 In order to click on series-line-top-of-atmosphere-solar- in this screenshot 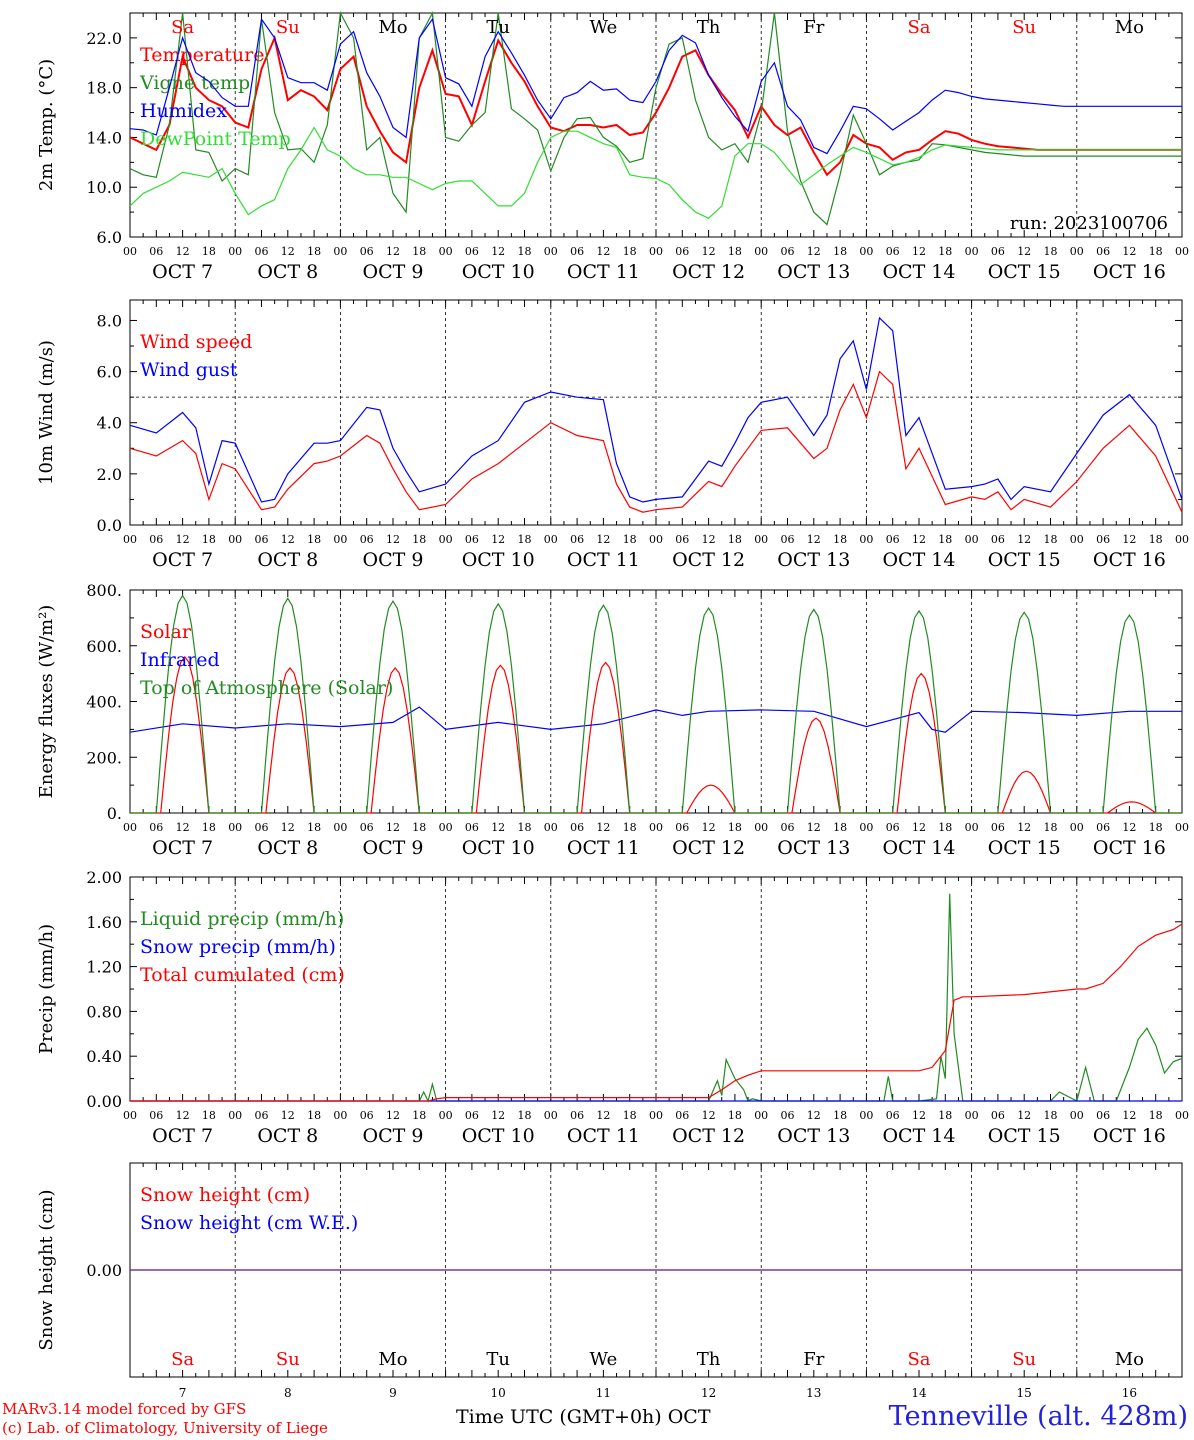, I will do `click(656, 704)`.